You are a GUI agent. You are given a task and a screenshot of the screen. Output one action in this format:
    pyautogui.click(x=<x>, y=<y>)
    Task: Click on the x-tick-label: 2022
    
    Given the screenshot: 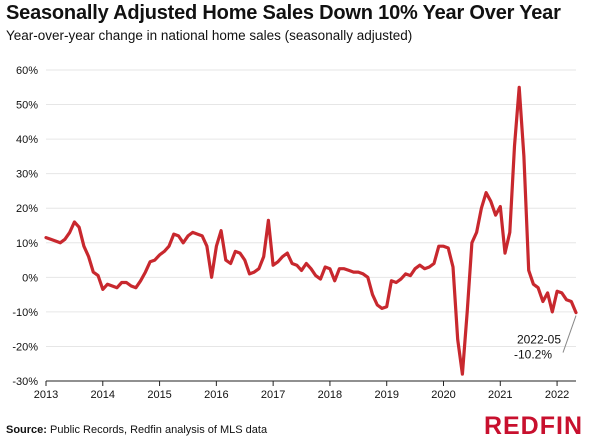 What is the action you would take?
    pyautogui.click(x=557, y=395)
    